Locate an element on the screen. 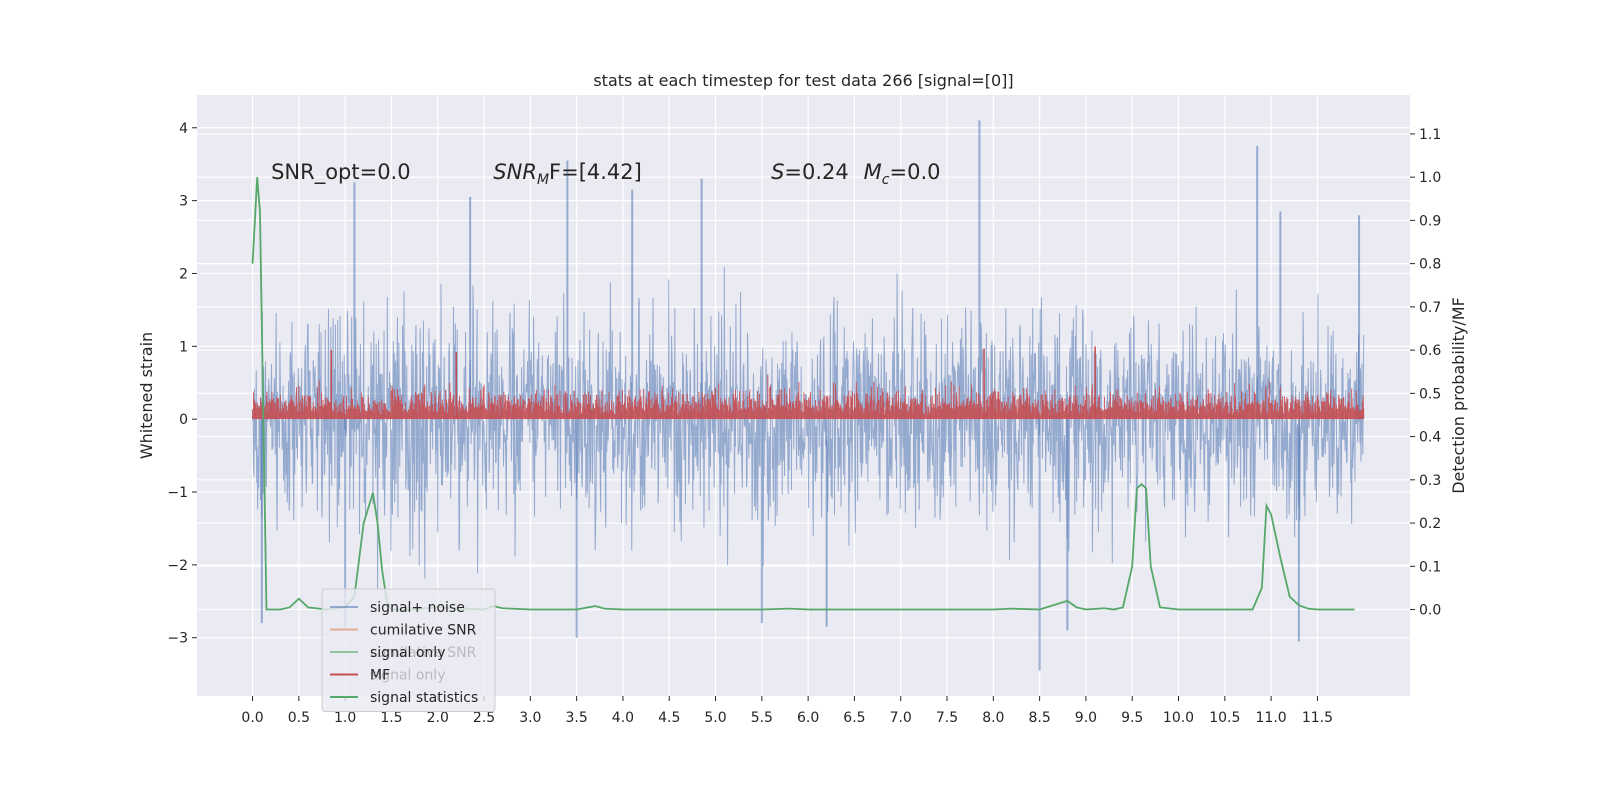 Image resolution: width=1600 pixels, height=800 pixels. right-y-tick-label: 0.5 is located at coordinates (1430, 394).